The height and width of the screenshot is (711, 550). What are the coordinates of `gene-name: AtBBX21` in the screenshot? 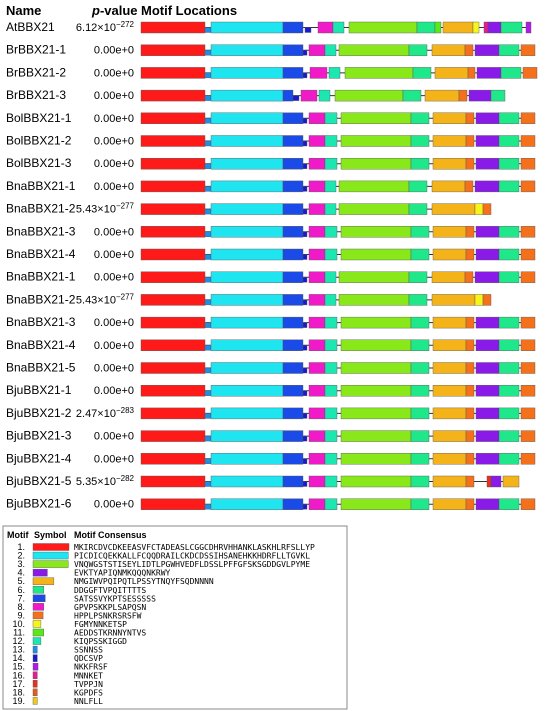 It's located at (30, 27).